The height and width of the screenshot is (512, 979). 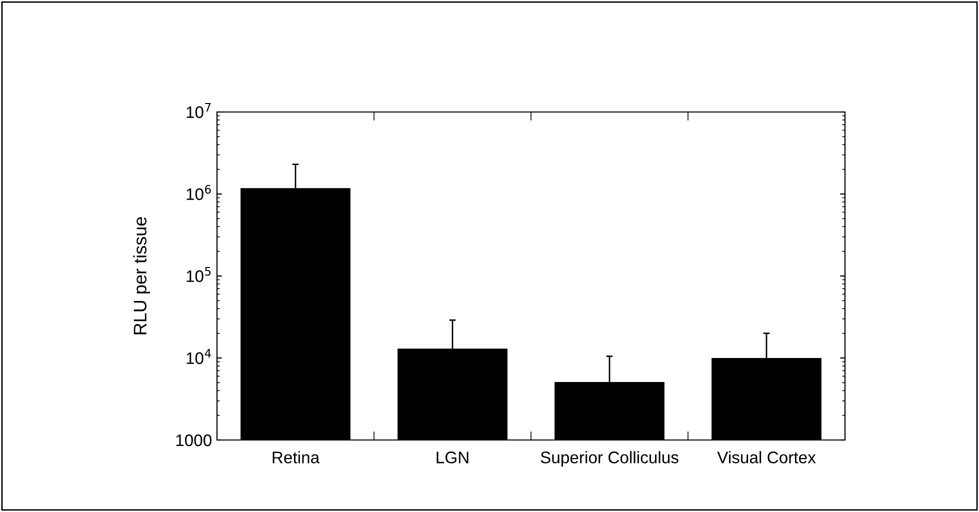 I want to click on y-tick-label: 10$^{7}$, so click(x=198, y=110).